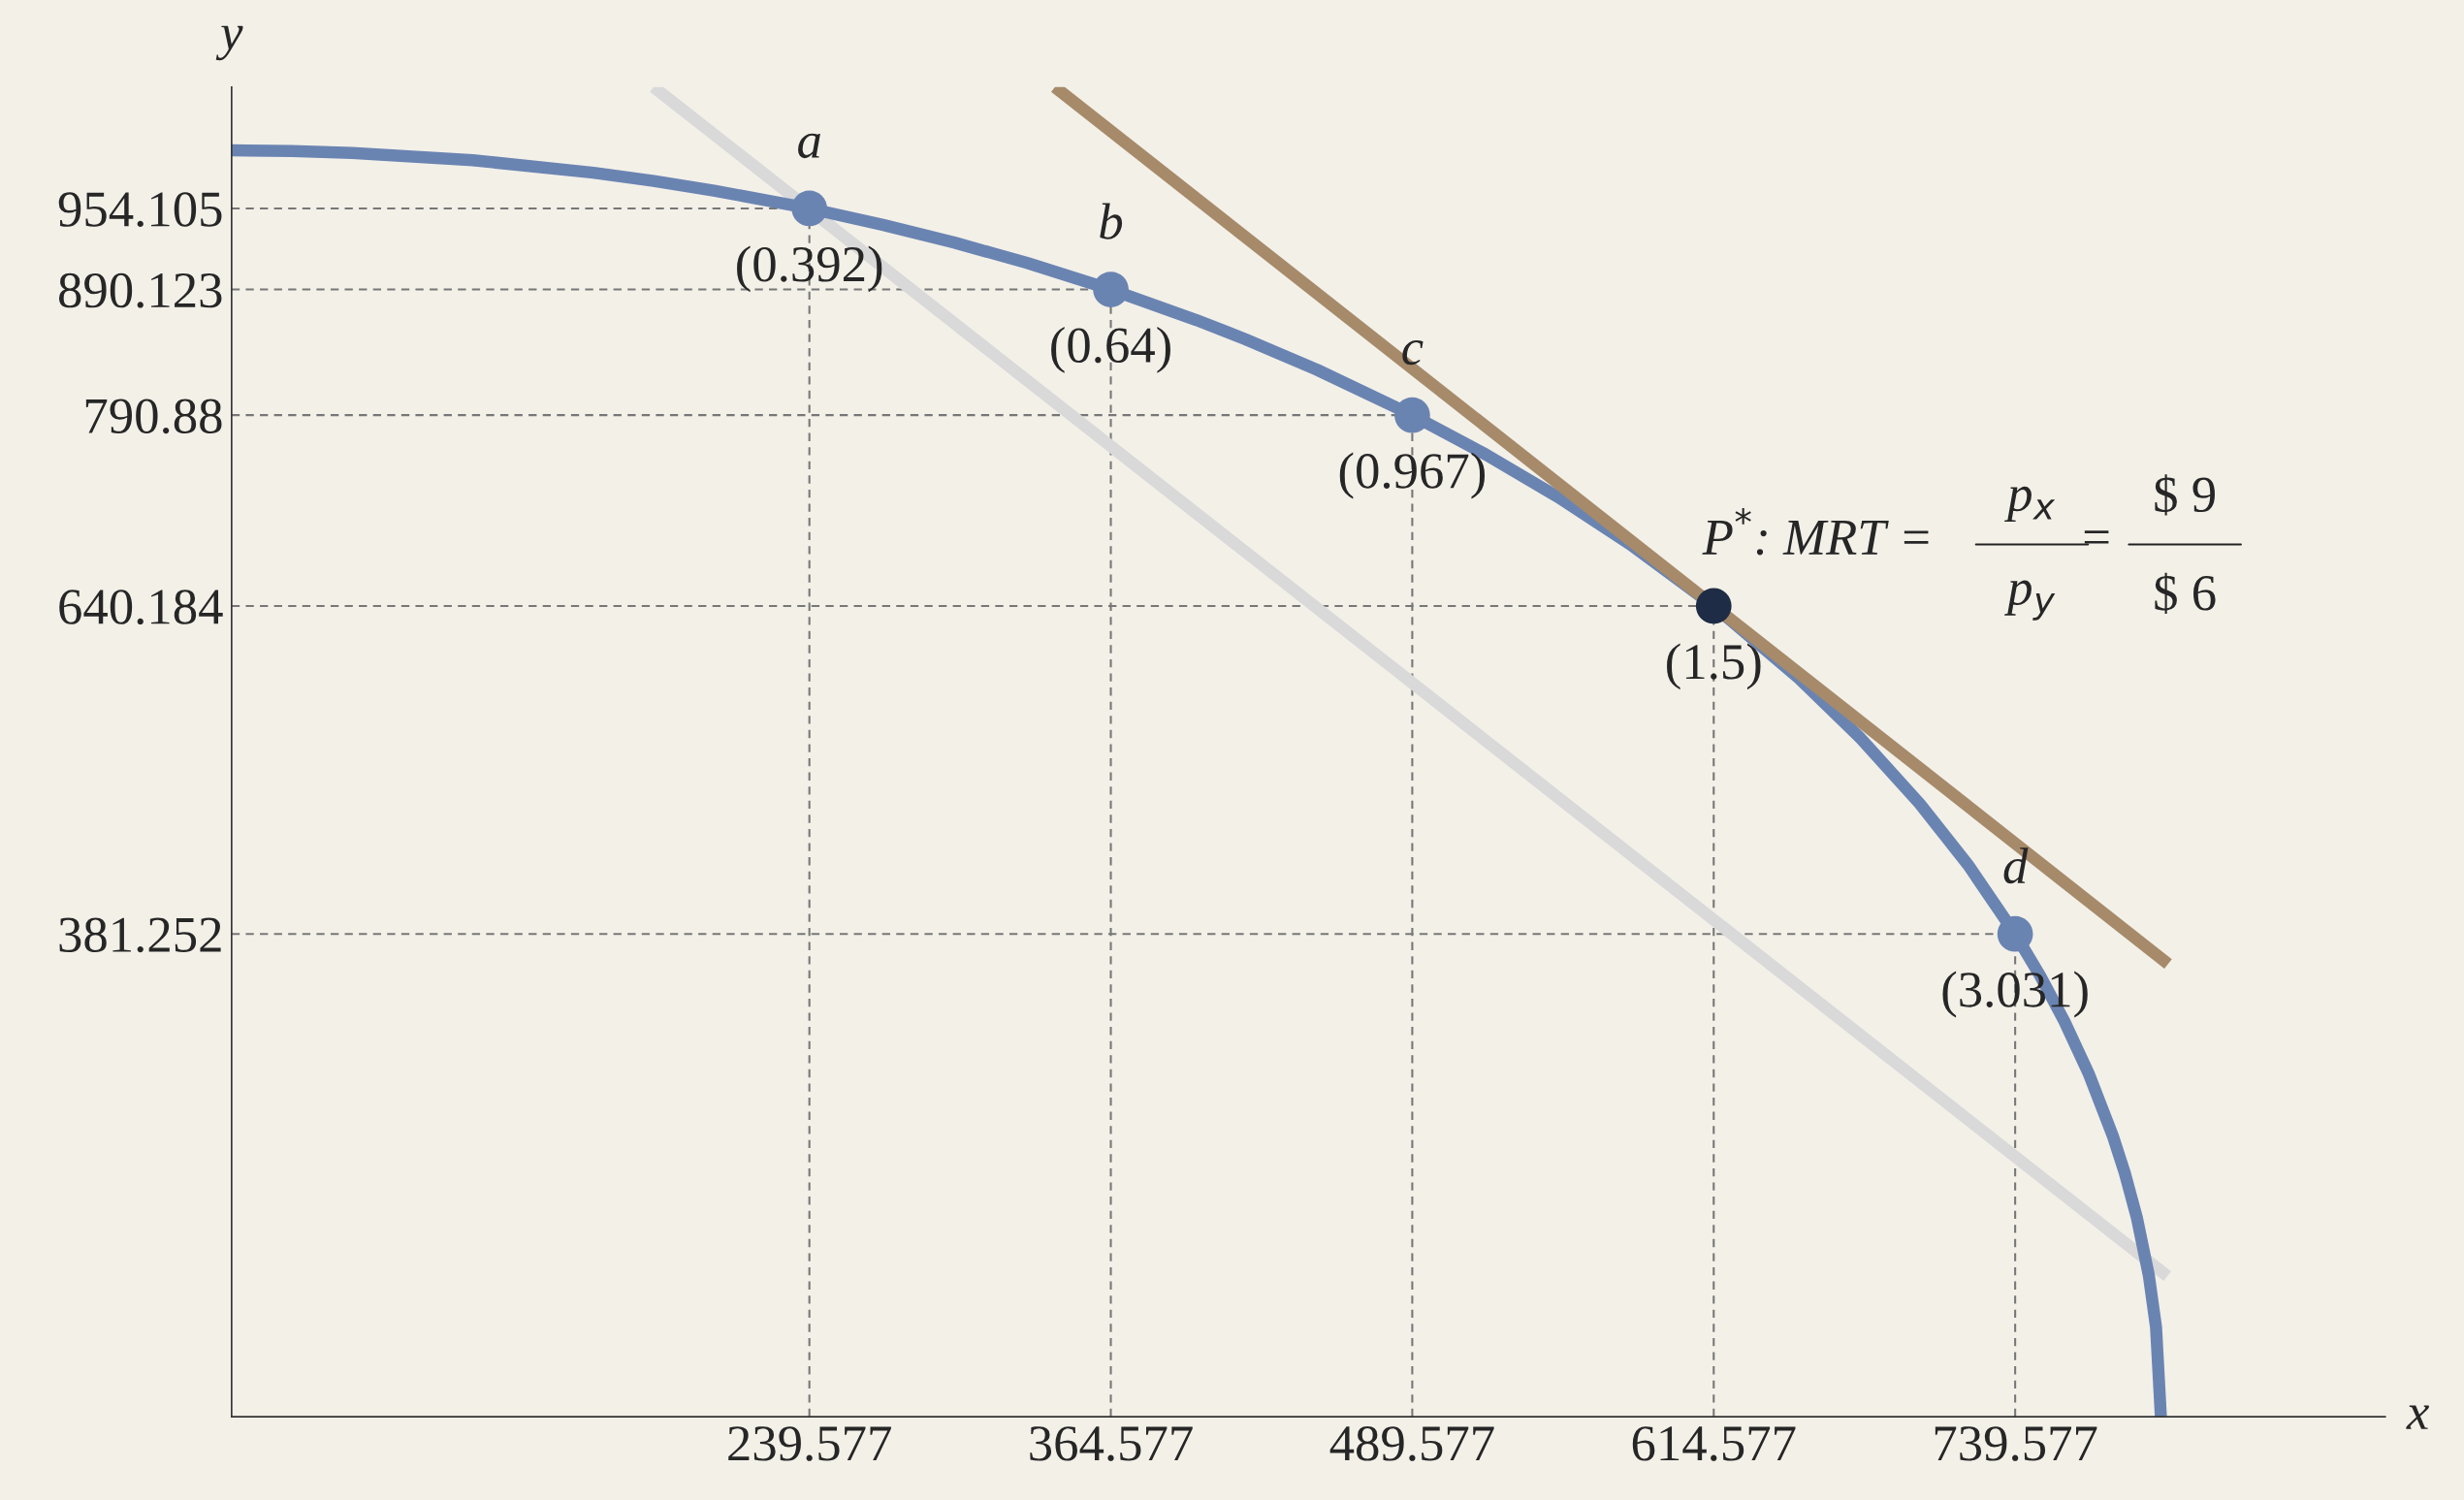 The width and height of the screenshot is (2464, 1500). What do you see at coordinates (2016, 1444) in the screenshot?
I see `x-tick-label: 739.577` at bounding box center [2016, 1444].